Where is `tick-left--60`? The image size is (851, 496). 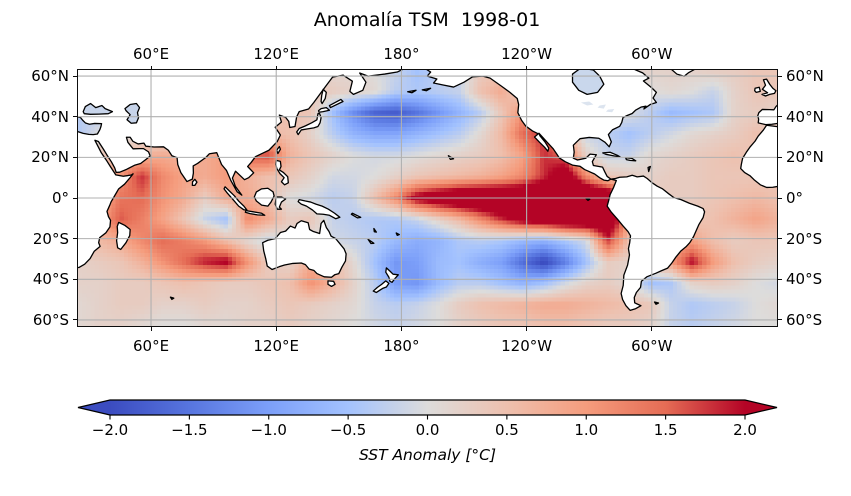
tick-left--60 is located at coordinates (75, 320).